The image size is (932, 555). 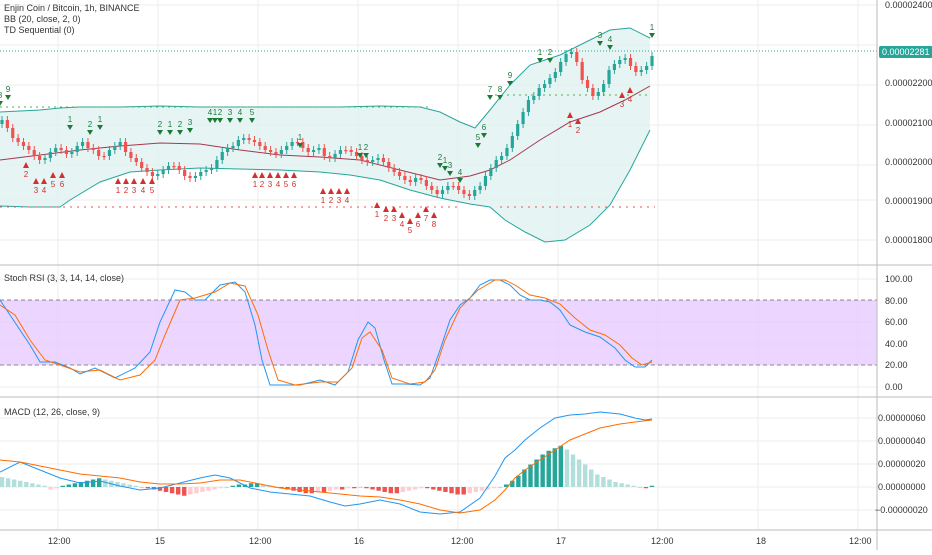 What do you see at coordinates (460, 172) in the screenshot?
I see `td-count-label: 4` at bounding box center [460, 172].